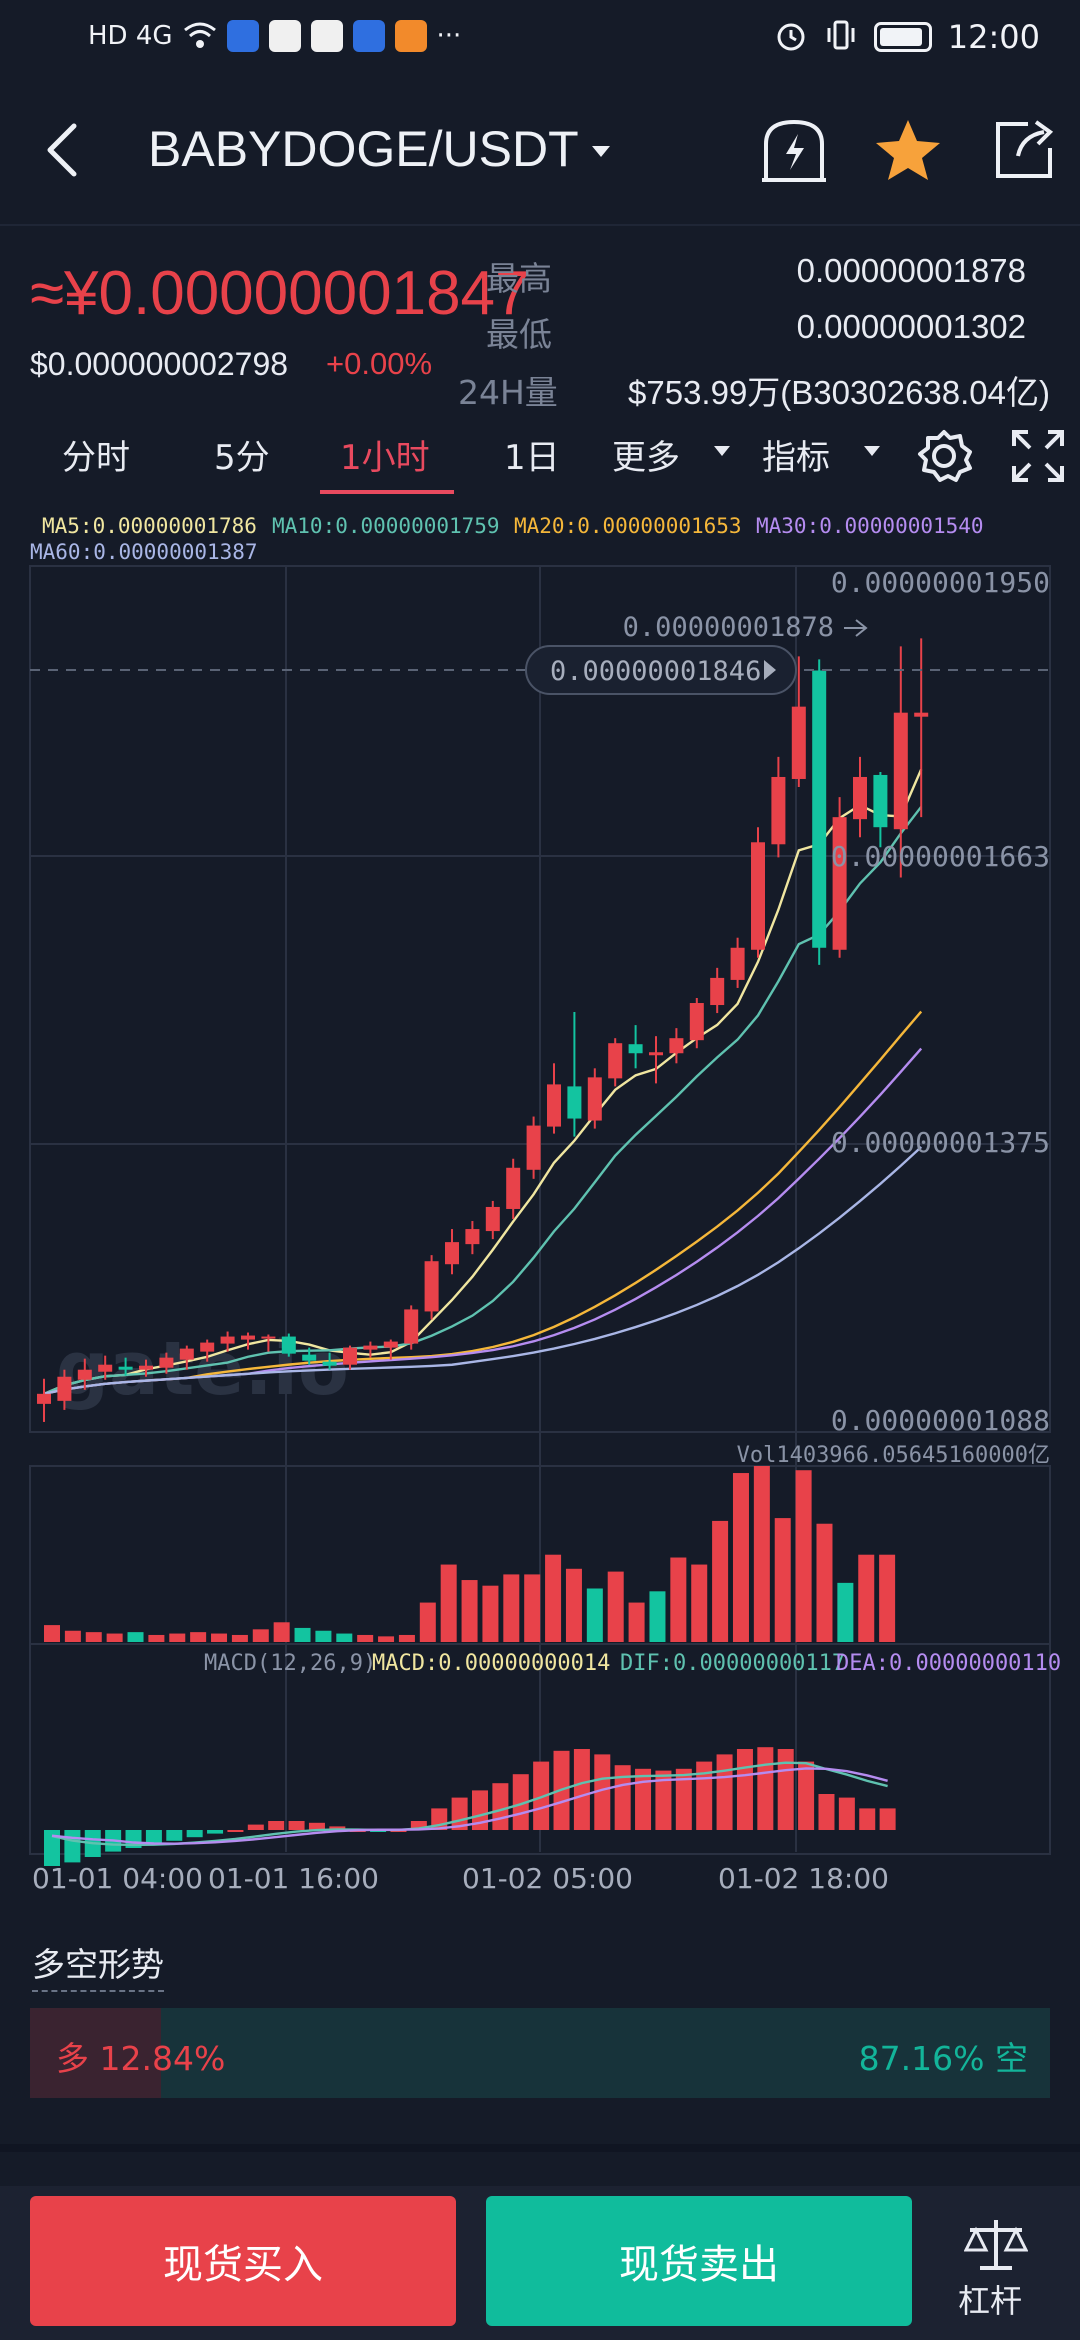 The image size is (1080, 2340). I want to click on dea-value: DEA:0.00000000110, so click(948, 1663).